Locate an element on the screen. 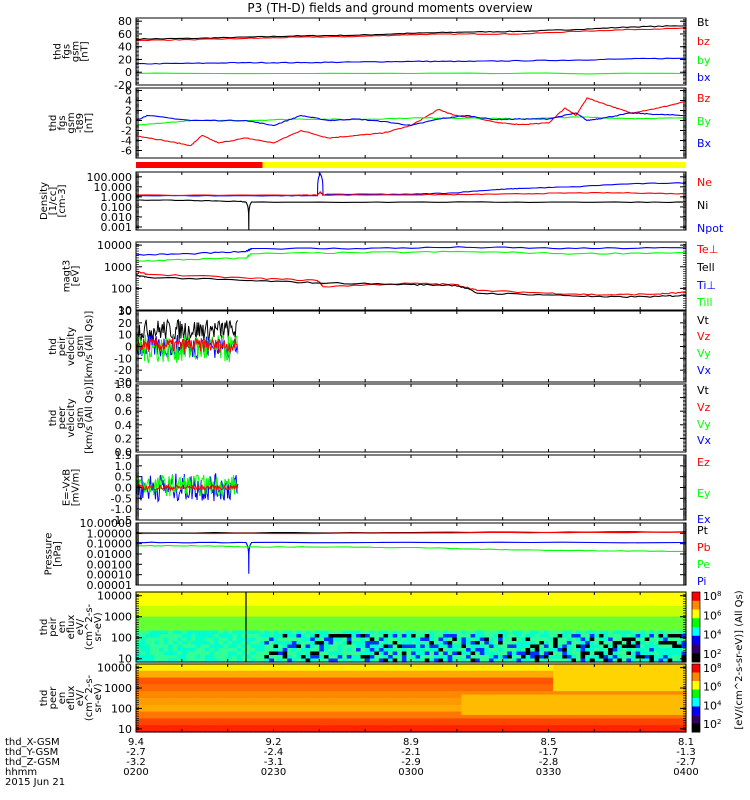 This screenshot has width=750, height=800. legend-Vy: Vy is located at coordinates (704, 353).